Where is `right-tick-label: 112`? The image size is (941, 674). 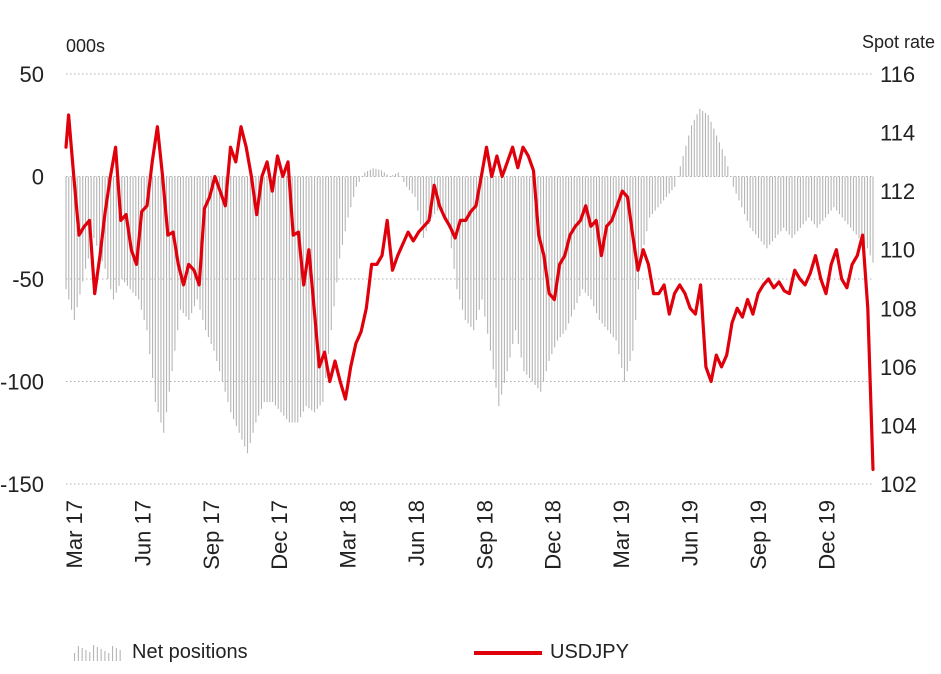
right-tick-label: 112 is located at coordinates (897, 191).